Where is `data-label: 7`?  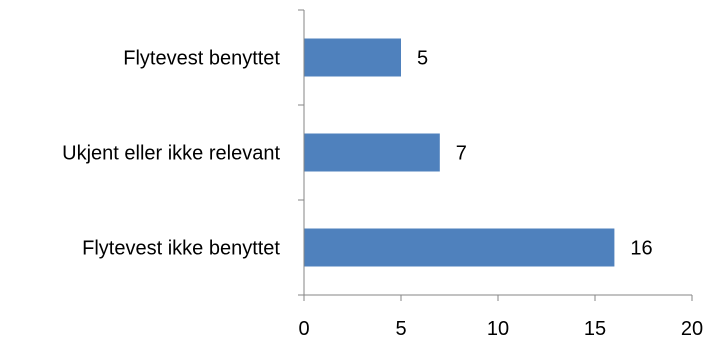 data-label: 7 is located at coordinates (461, 154).